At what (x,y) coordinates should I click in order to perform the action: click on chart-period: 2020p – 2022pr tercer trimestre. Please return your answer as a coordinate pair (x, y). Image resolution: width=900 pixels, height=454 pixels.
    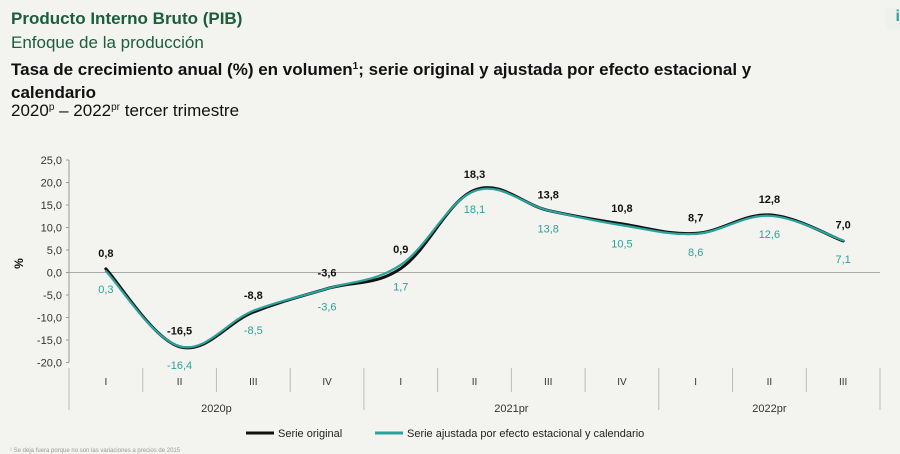
    Looking at the image, I should click on (125, 111).